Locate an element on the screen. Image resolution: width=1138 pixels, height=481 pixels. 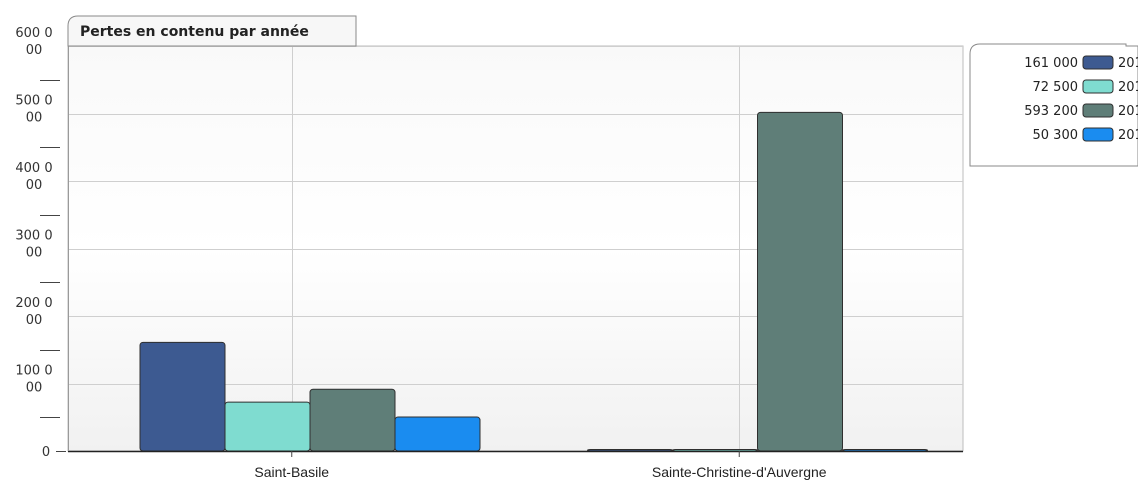
legend-label-2016: 2016 is located at coordinates (1128, 87).